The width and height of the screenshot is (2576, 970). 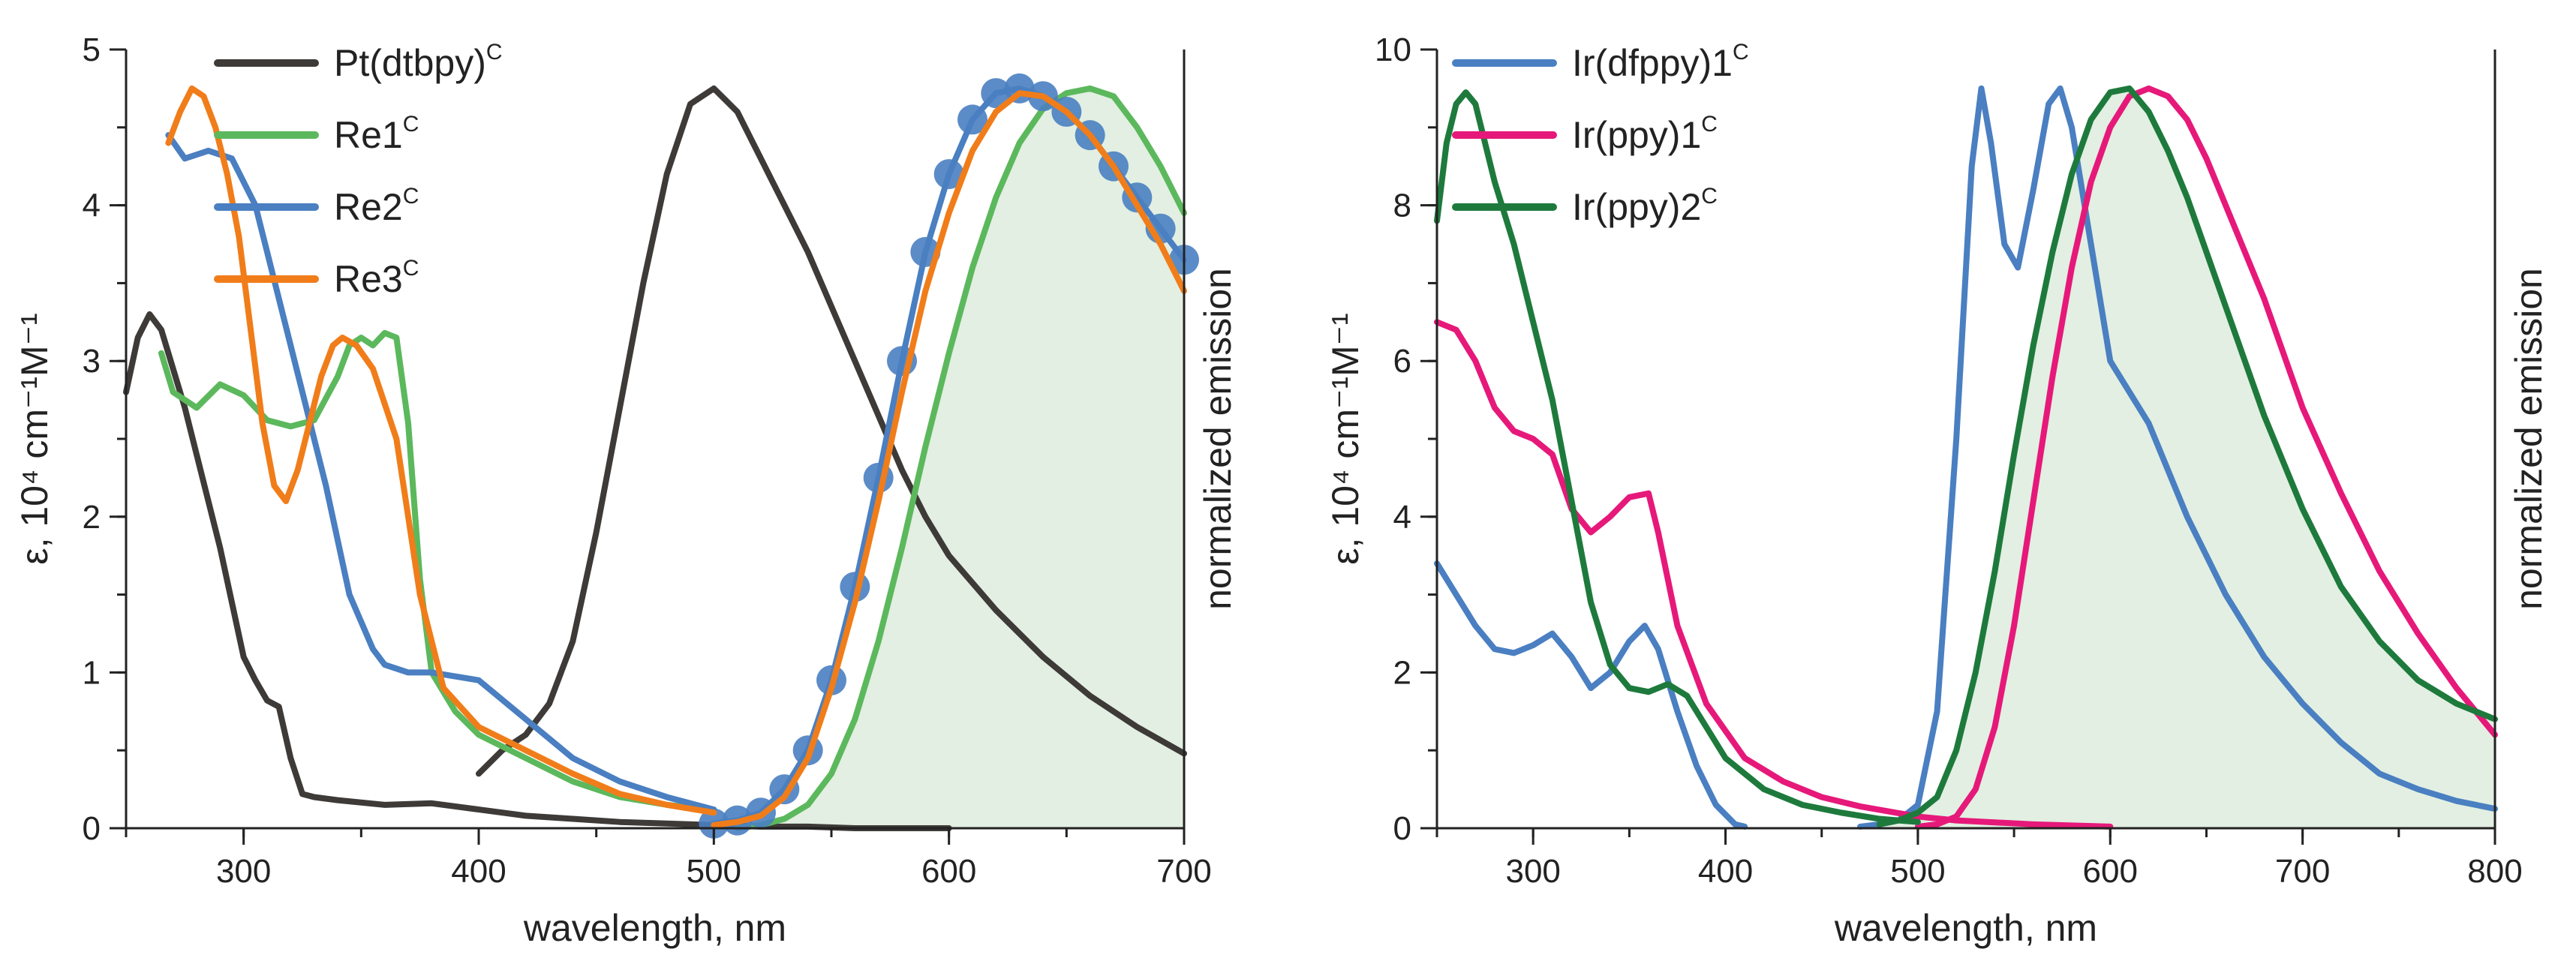 What do you see at coordinates (92, 828) in the screenshot?
I see `left-y-tick-label: 0` at bounding box center [92, 828].